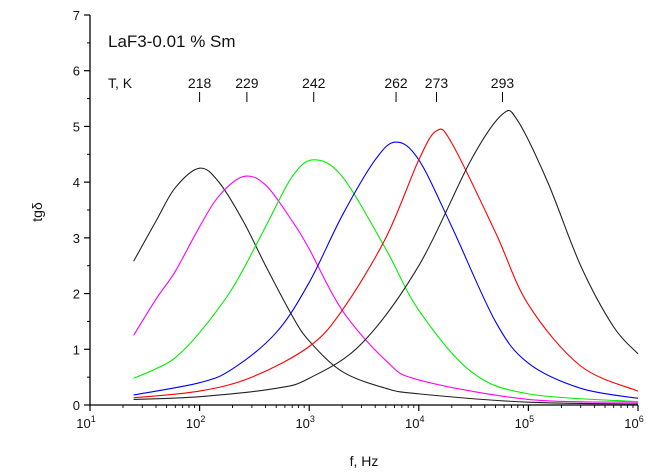 The width and height of the screenshot is (666, 475). I want to click on x-tick-label: 10¹, so click(85, 422).